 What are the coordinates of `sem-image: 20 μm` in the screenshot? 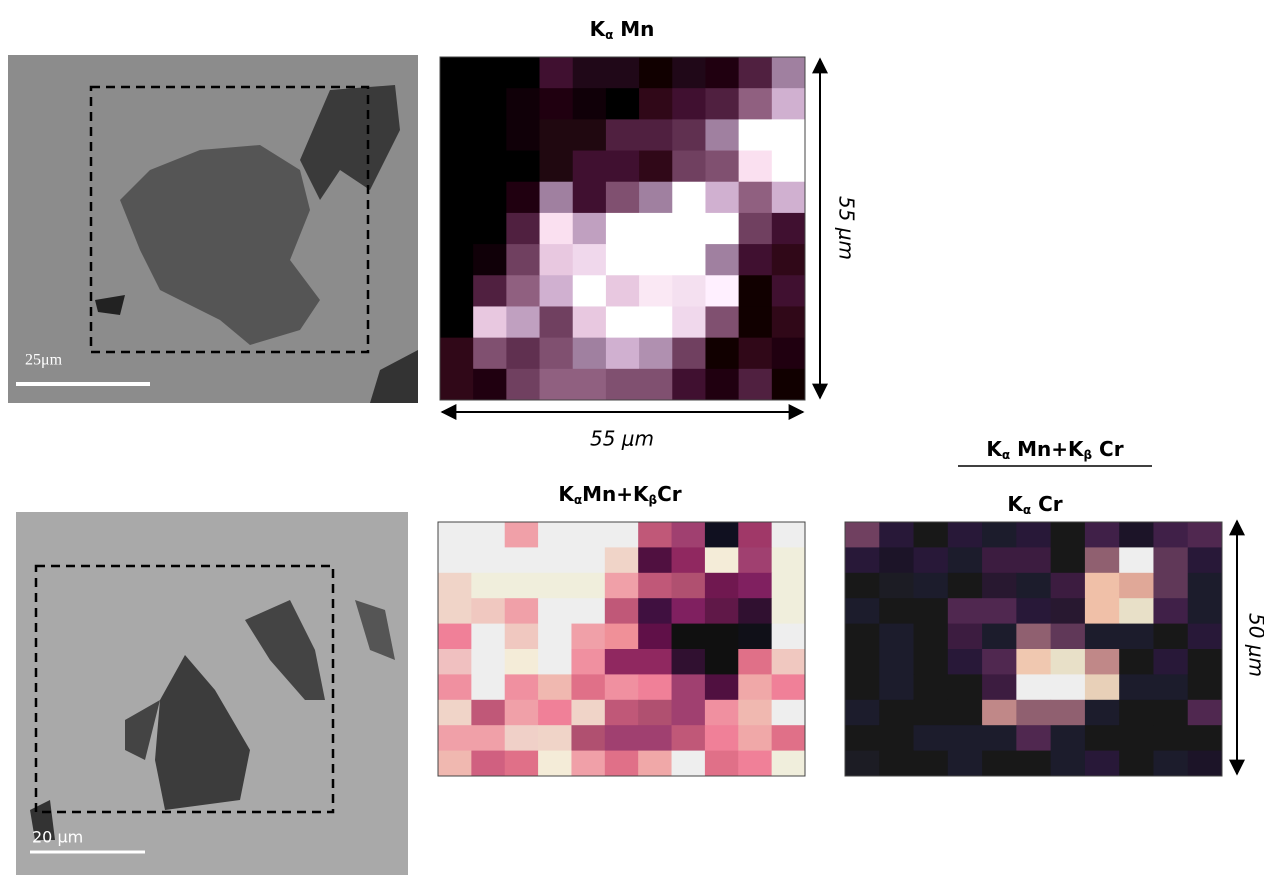 It's located at (212, 693).